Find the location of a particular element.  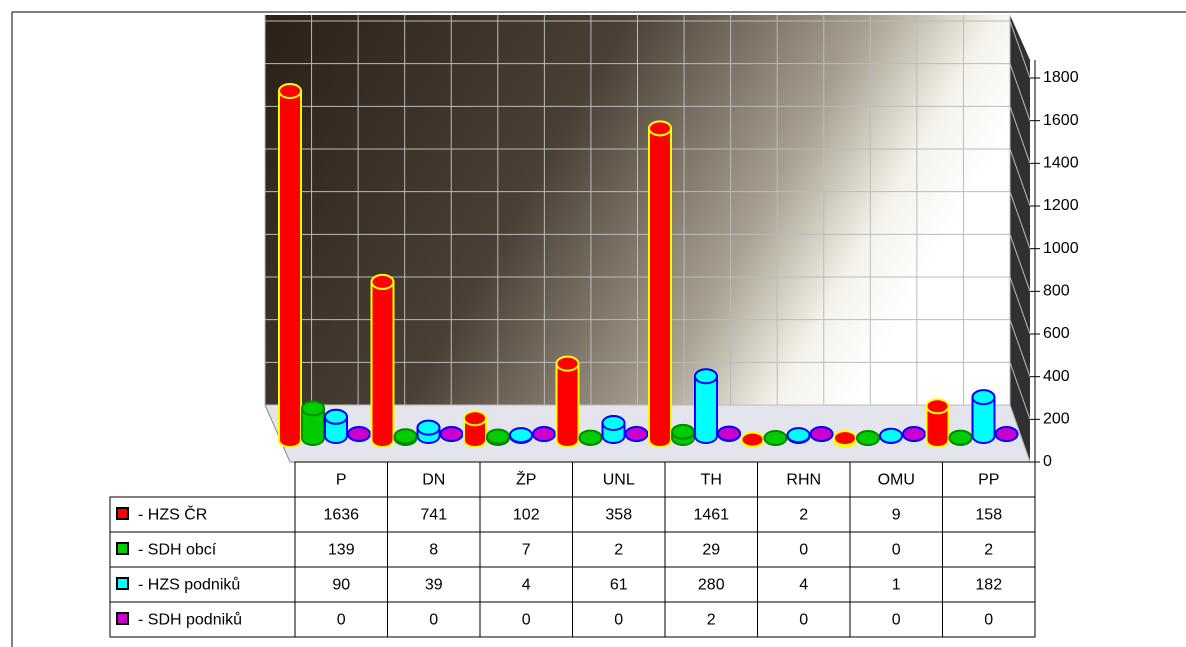

table-value: 139 is located at coordinates (341, 550).